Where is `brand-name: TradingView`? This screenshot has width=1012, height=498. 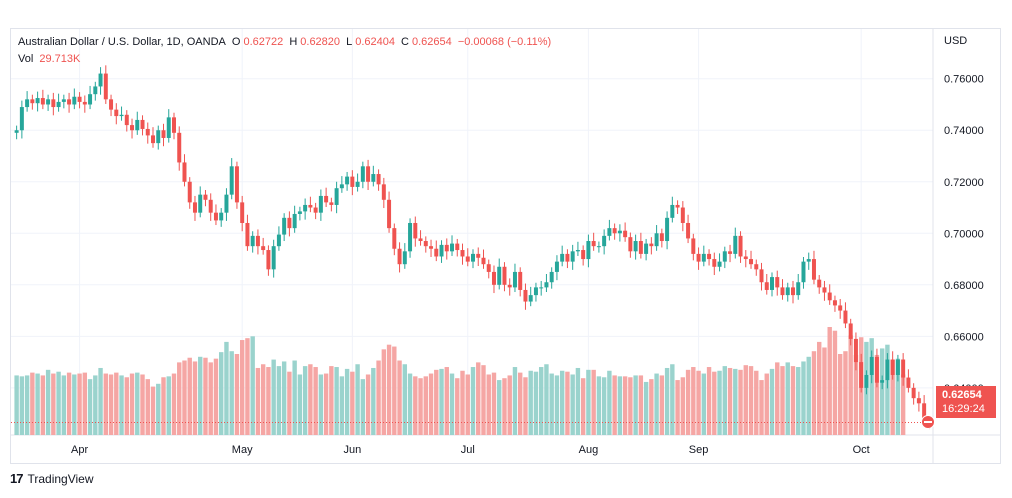
brand-name: TradingView is located at coordinates (60, 478).